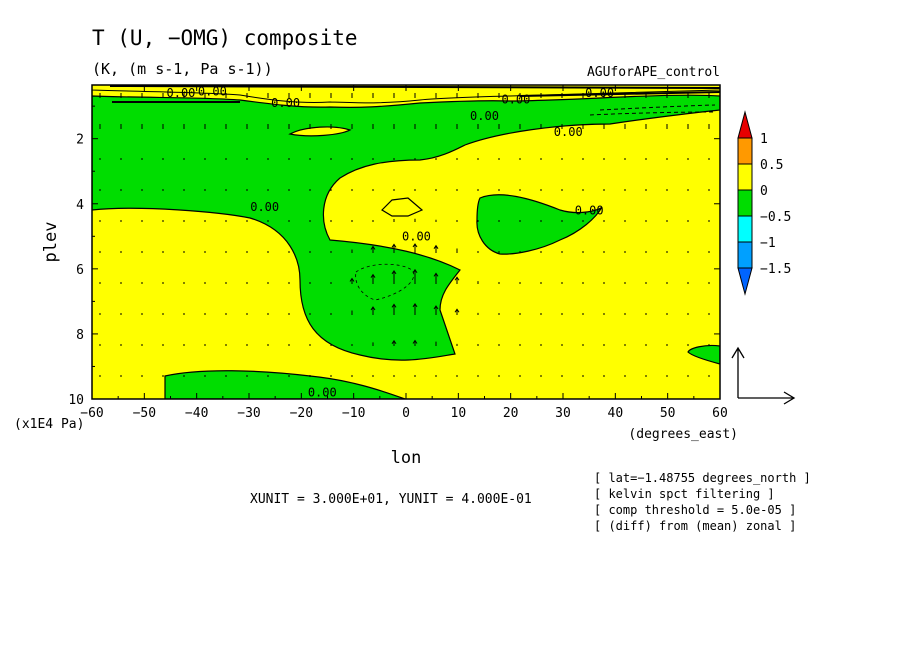 The image size is (904, 654). What do you see at coordinates (80, 270) in the screenshot?
I see `y-tick-label: 6` at bounding box center [80, 270].